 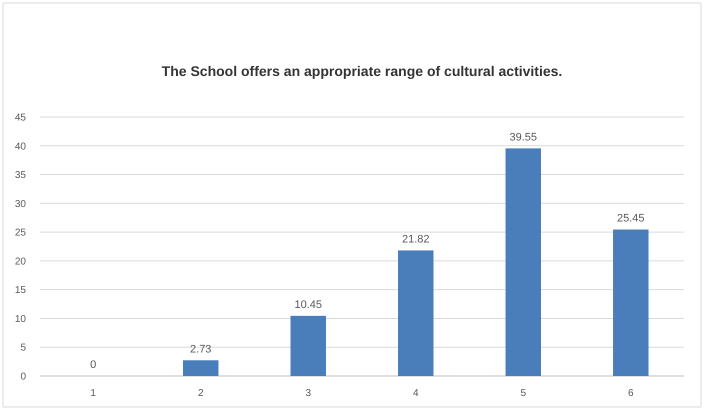 What do you see at coordinates (416, 239) in the screenshot?
I see `data-label: 21.82` at bounding box center [416, 239].